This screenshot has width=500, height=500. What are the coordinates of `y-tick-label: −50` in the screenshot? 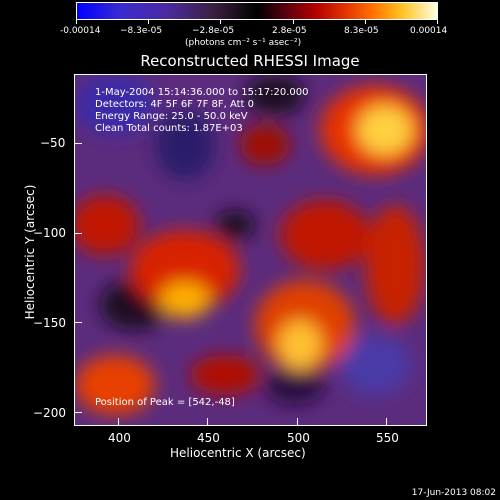 It's located at (53, 143).